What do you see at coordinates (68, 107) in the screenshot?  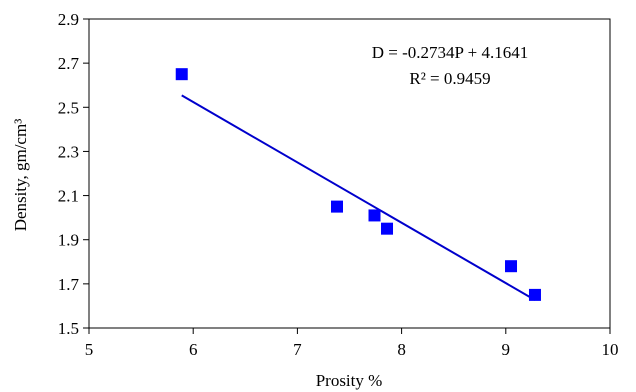 I see `y-tick-label: 2.5` at bounding box center [68, 107].